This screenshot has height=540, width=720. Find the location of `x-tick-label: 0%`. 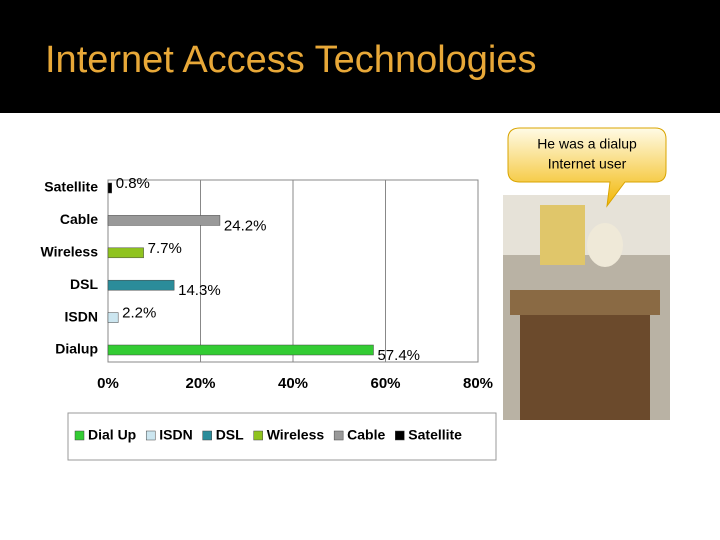

x-tick-label: 0% is located at coordinates (108, 383).